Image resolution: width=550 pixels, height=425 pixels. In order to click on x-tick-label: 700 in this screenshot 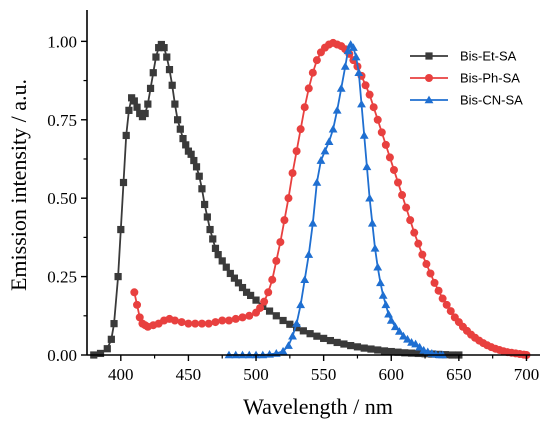, I will do `click(527, 374)`.